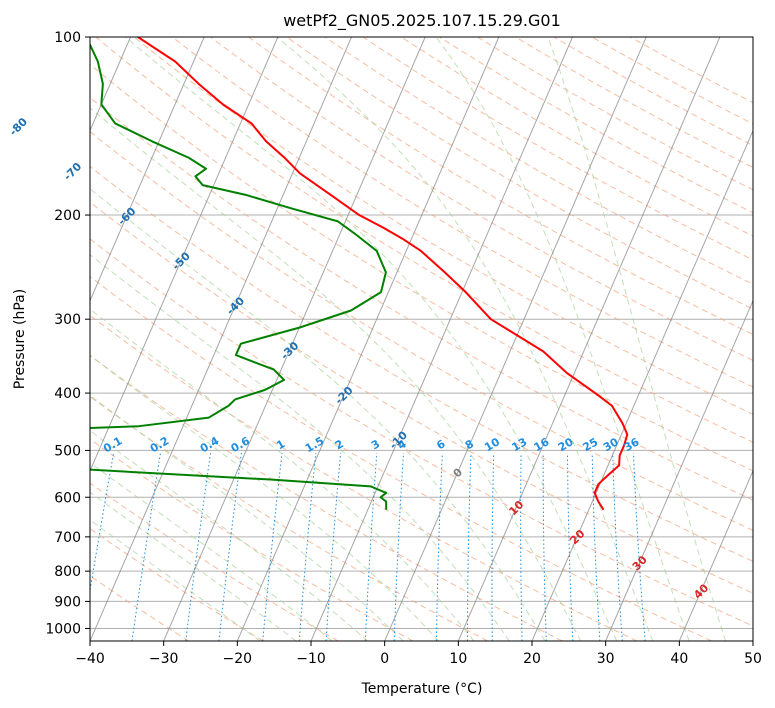 The width and height of the screenshot is (775, 708). What do you see at coordinates (422, 21) in the screenshot?
I see `chart-title: wetPf2_GN05.2025.107.15.29.G01` at bounding box center [422, 21].